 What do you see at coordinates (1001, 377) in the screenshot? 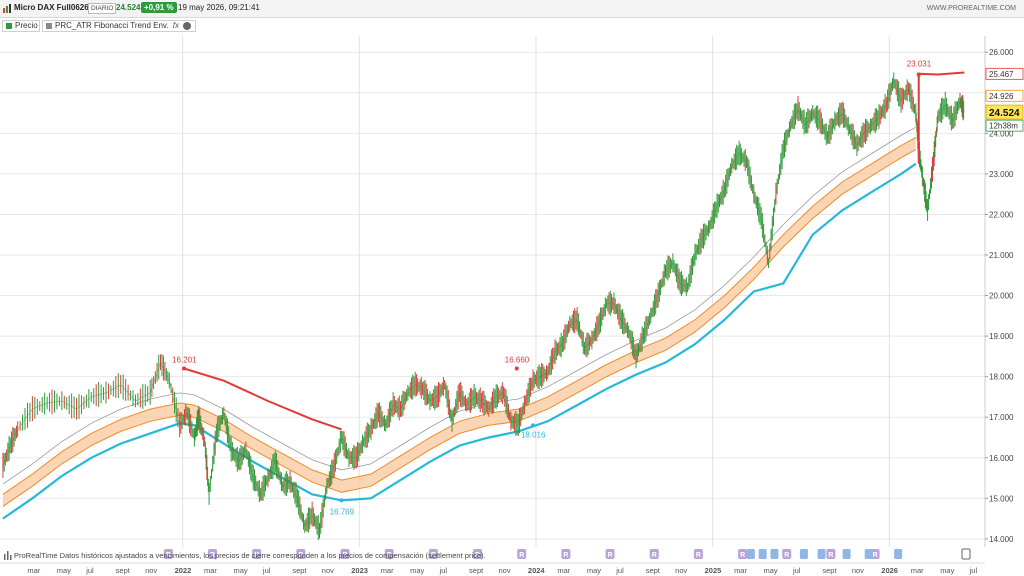
I see `y-tick-label: 18.000` at bounding box center [1001, 377].